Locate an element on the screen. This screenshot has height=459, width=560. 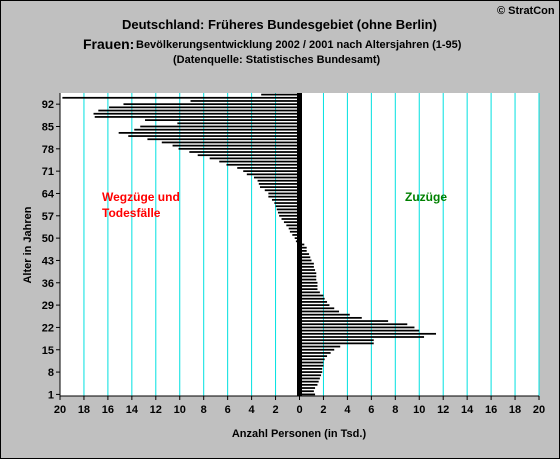
data-source-note: (Datenquelle: Statistisches Bundesamt) is located at coordinates (277, 60).